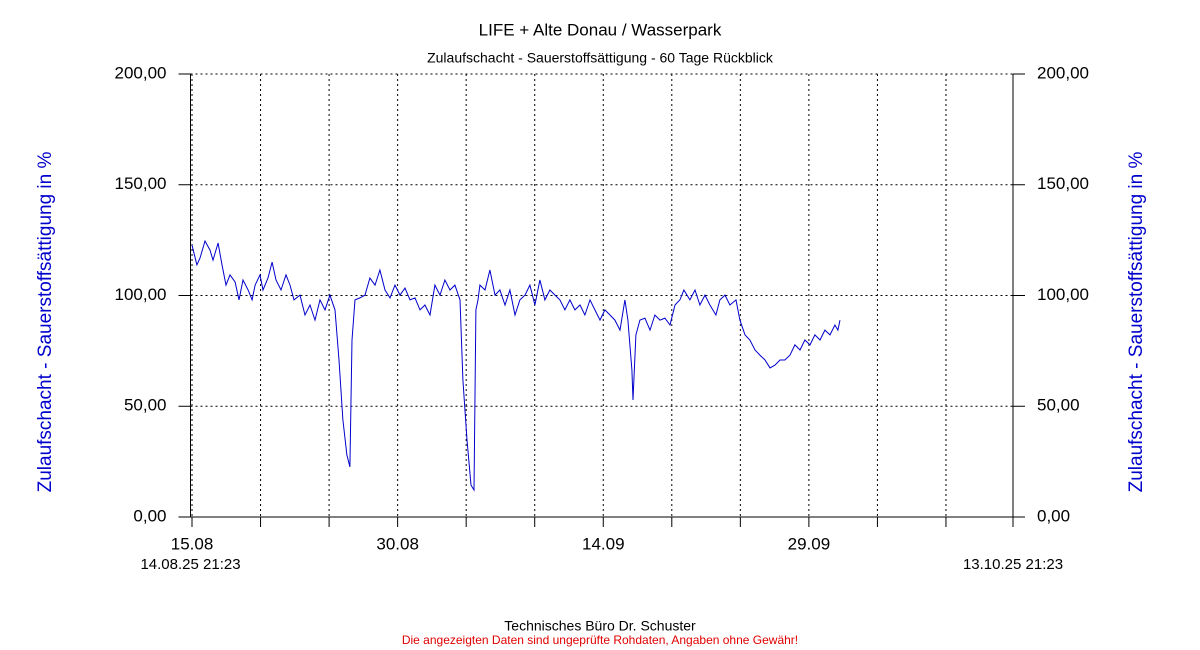  What do you see at coordinates (600, 29) in the screenshot?
I see `chart-title: LIFE + Alte Donau / Wasserpark` at bounding box center [600, 29].